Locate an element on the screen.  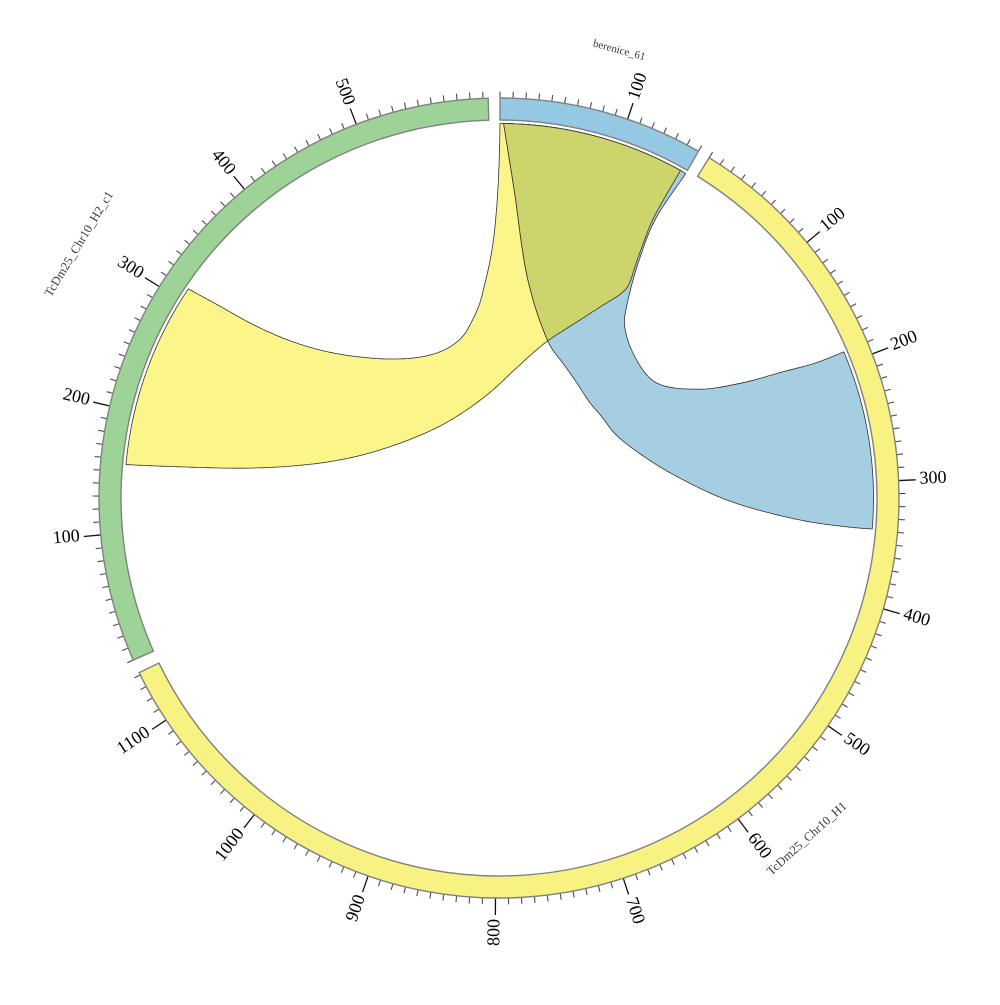
svg-text: 300 is located at coordinates (933, 477).